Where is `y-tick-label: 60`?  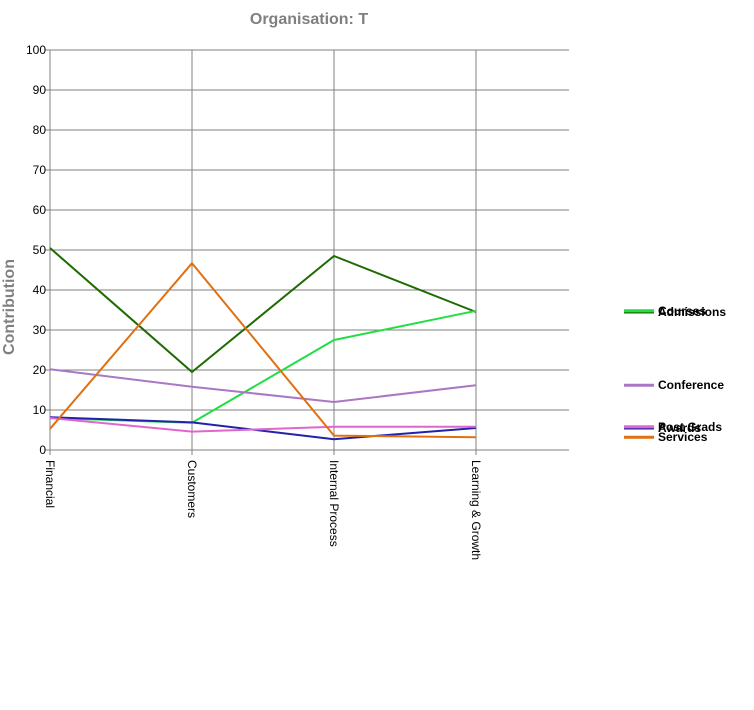
y-tick-label: 60 is located at coordinates (40, 210).